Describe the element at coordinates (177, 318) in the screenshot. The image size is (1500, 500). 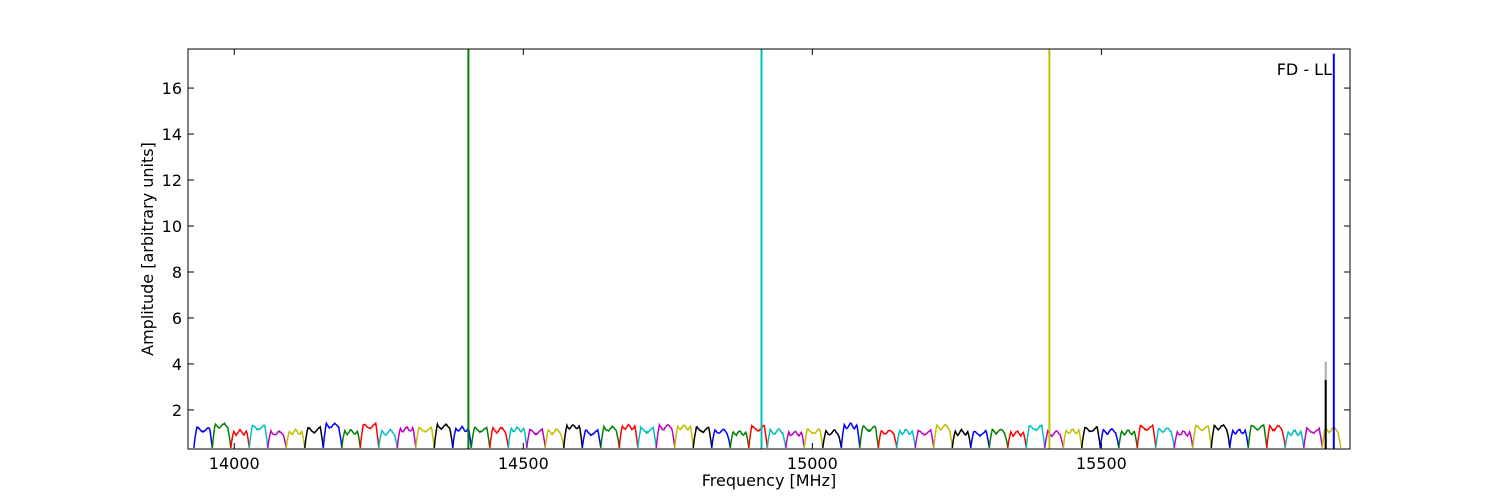
I see `y-tick-label: 6` at that location.